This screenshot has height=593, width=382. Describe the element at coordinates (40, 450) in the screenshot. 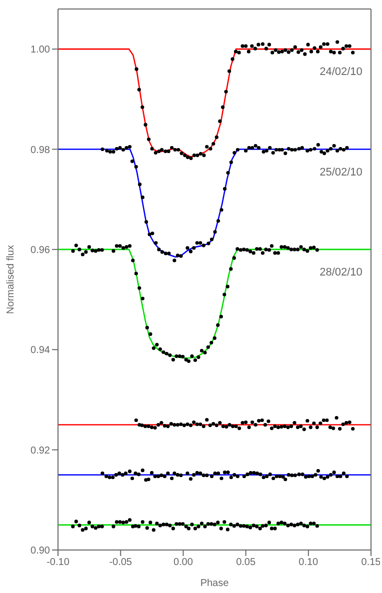

I see `y-tick-label: 0.92` at that location.